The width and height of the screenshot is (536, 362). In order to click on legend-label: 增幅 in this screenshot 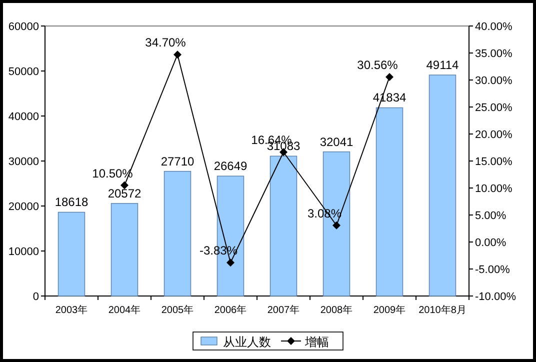, I will do `click(316, 342)`.